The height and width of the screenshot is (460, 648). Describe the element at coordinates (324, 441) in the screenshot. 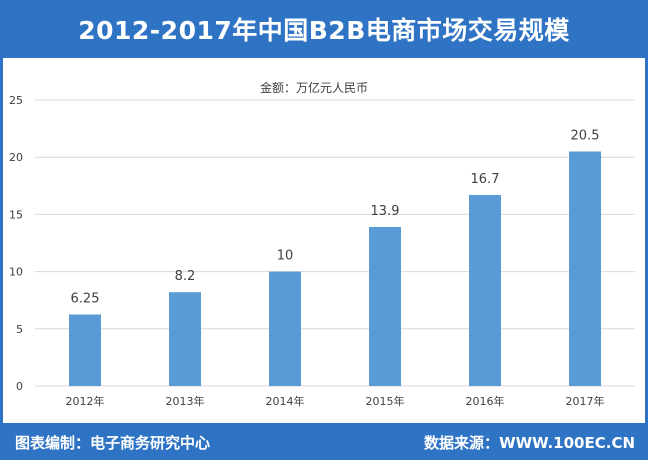

I see `footer-bar: 图表编制：电子商务研究中心 数据来源：WWW.100EC.CN` at that location.